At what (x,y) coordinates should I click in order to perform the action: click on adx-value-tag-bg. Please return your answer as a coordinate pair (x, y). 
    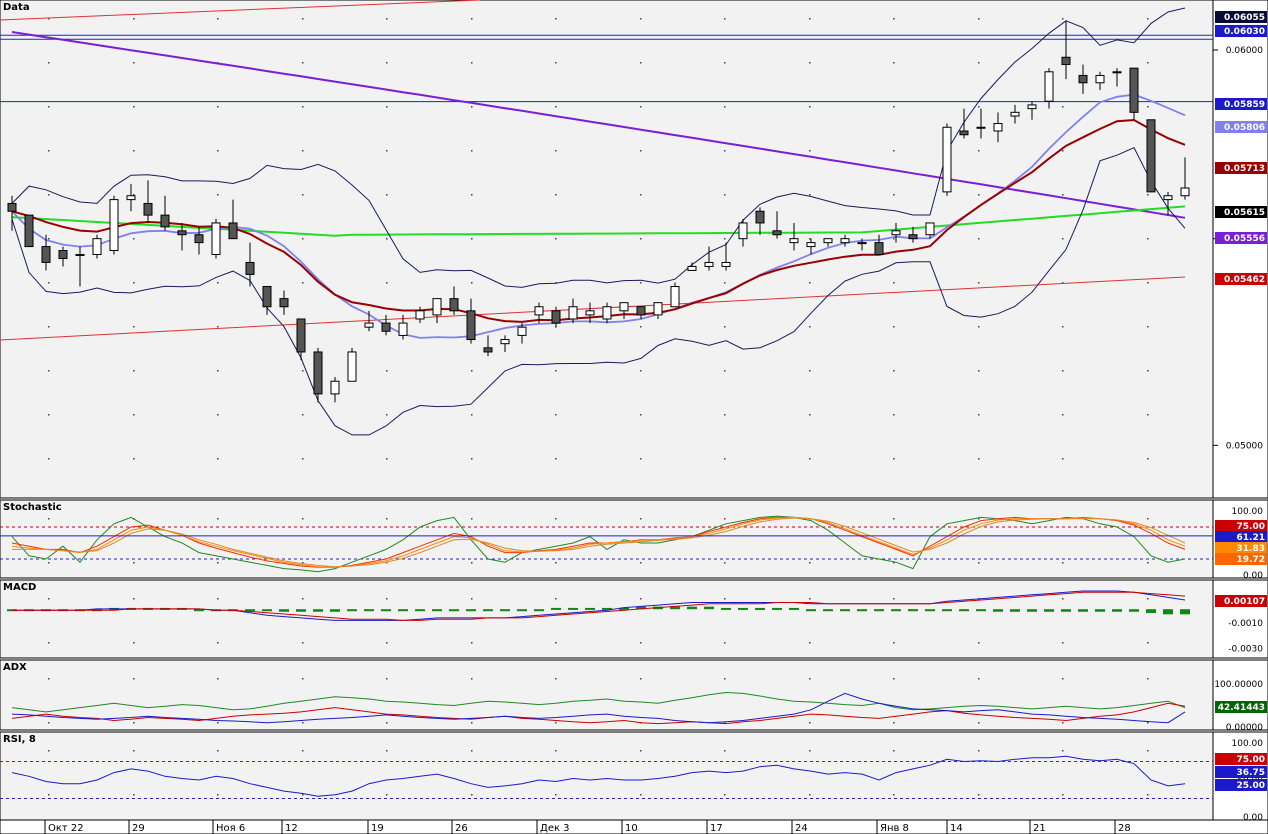
    Looking at the image, I should click on (1241, 707).